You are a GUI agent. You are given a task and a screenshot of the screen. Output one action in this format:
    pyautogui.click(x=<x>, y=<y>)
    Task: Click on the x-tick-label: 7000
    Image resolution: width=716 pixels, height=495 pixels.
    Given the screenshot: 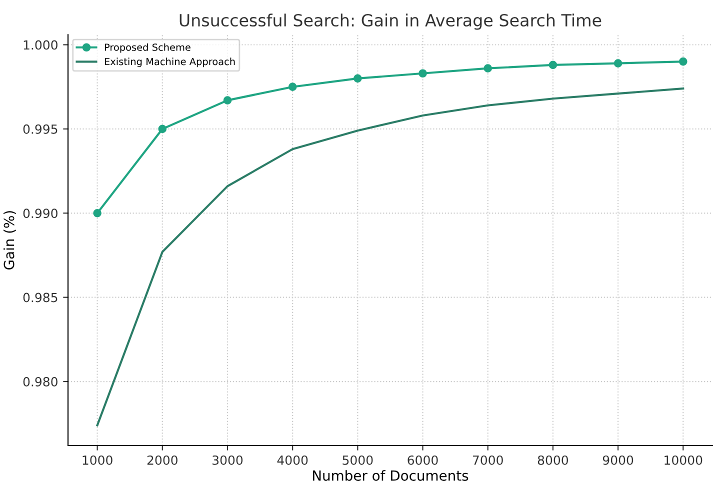 What is the action you would take?
    pyautogui.click(x=487, y=460)
    